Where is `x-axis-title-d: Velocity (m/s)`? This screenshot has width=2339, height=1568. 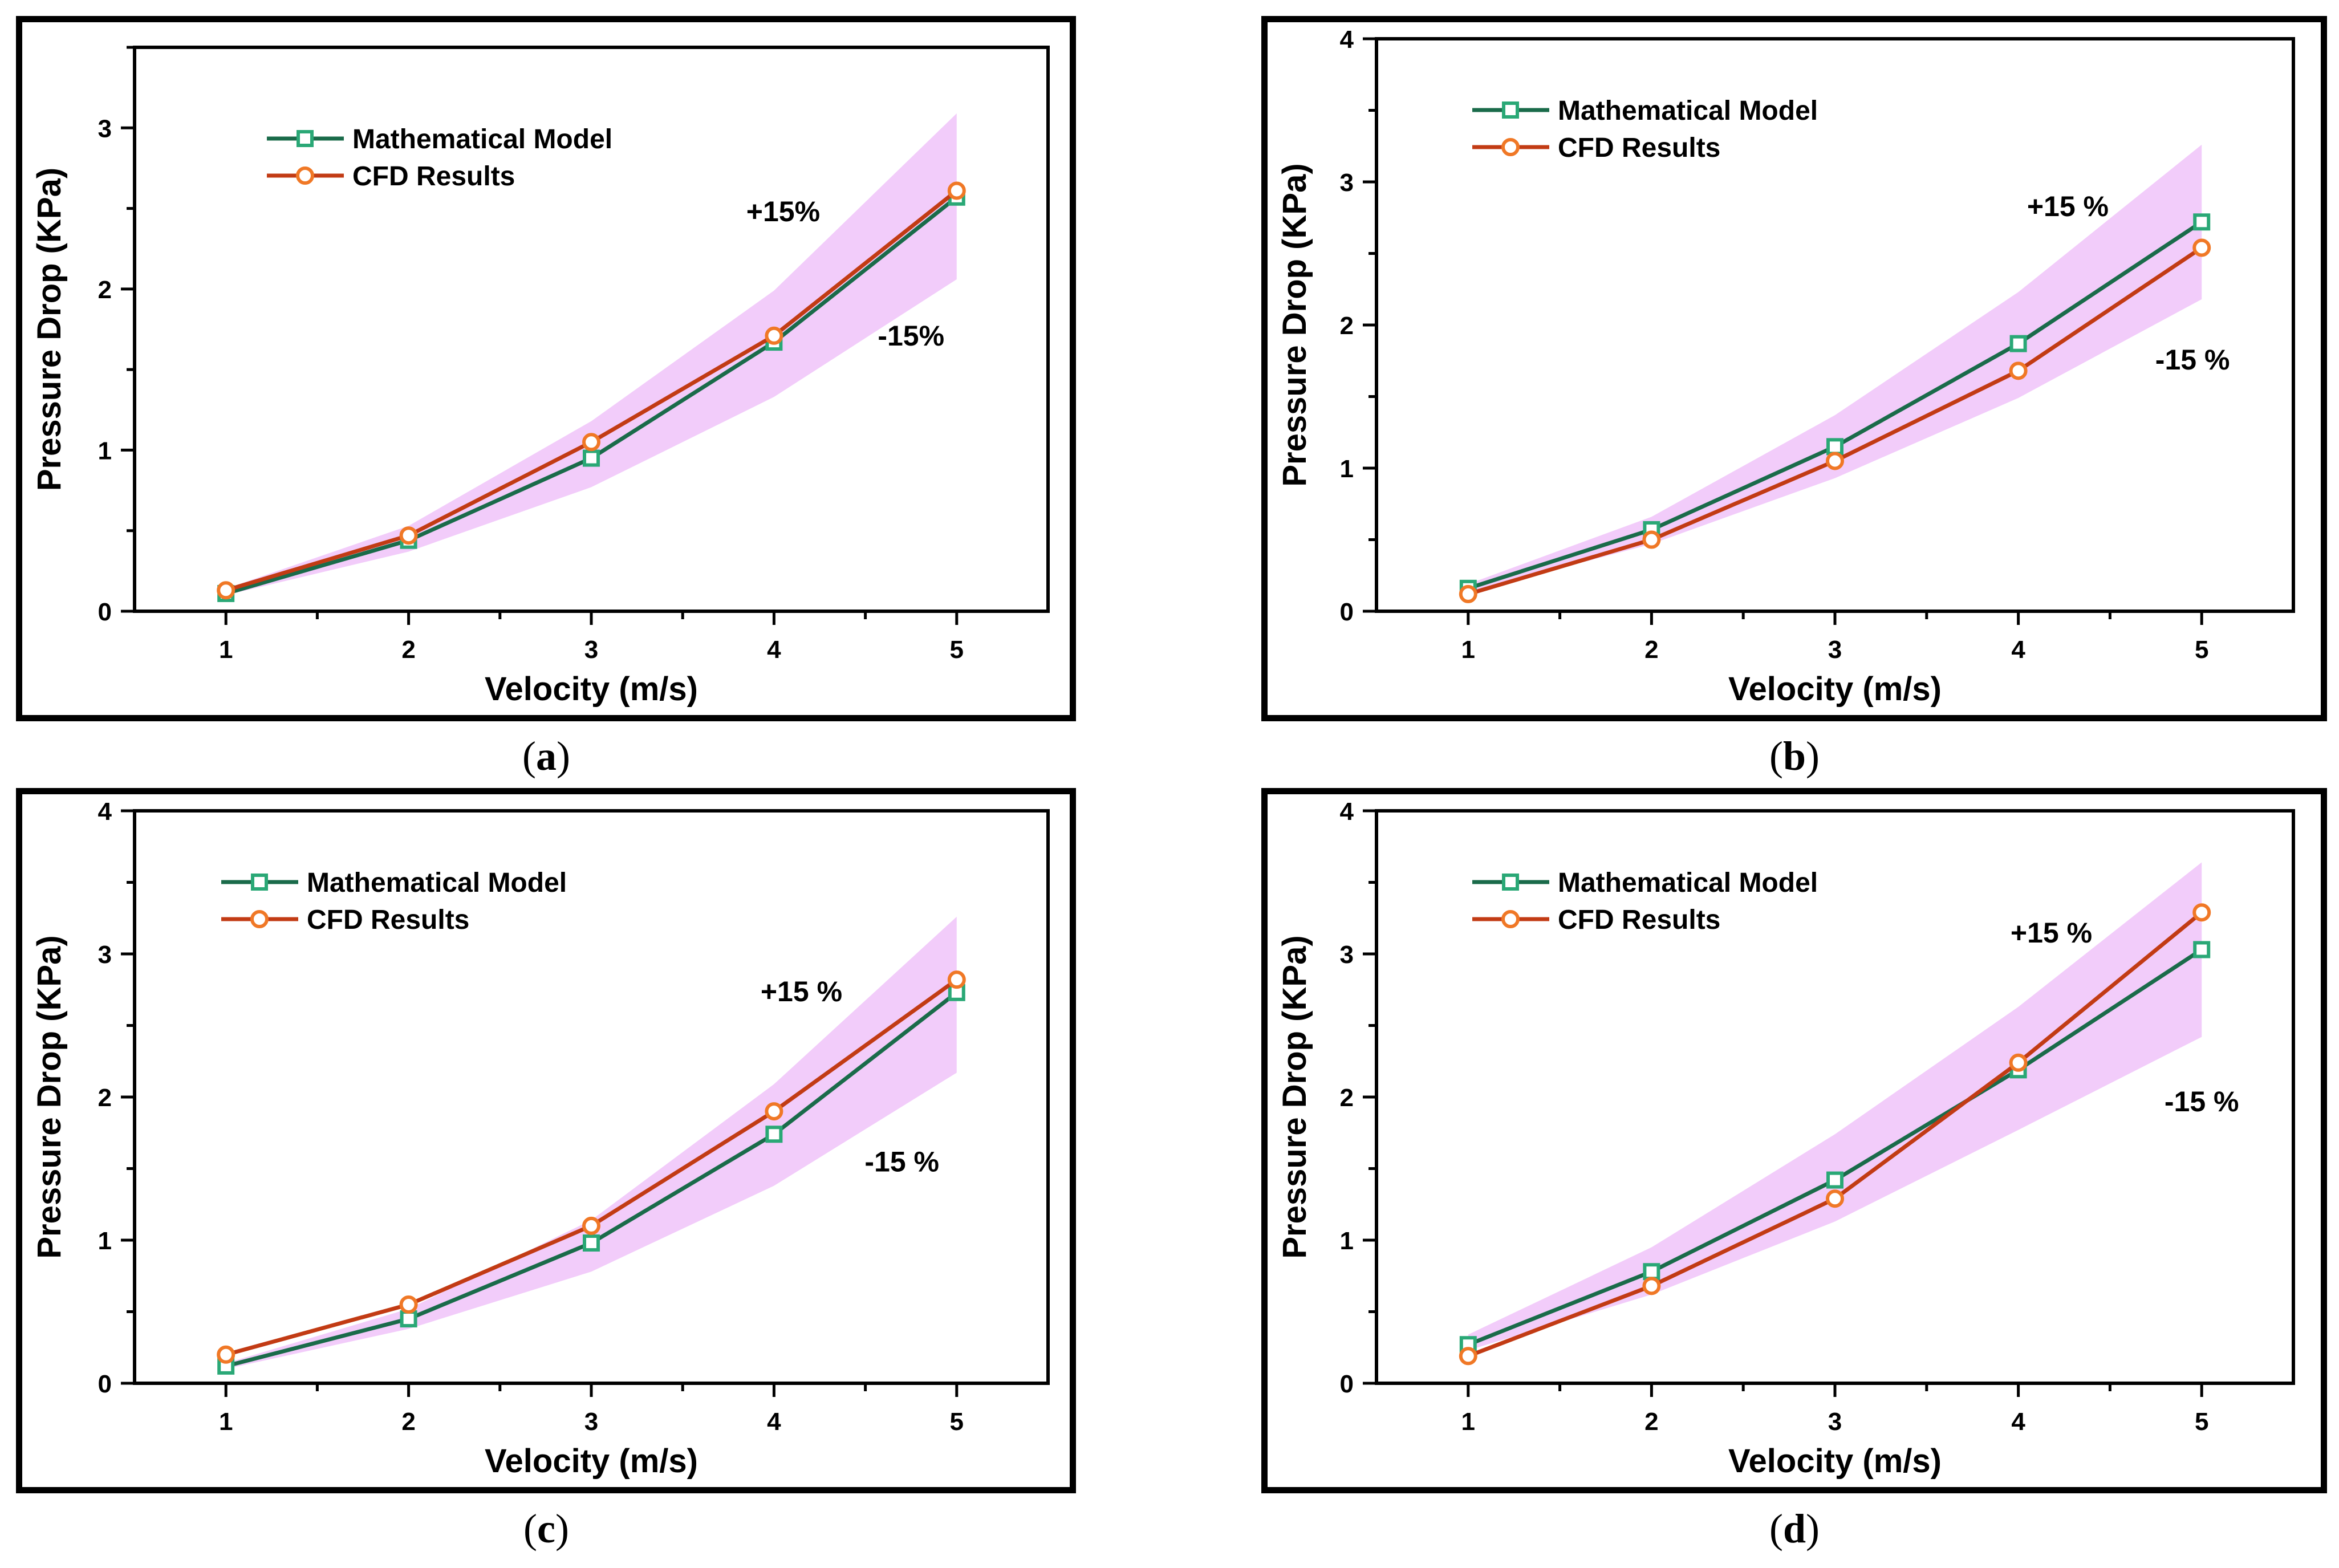 x-axis-title-d: Velocity (m/s) is located at coordinates (1835, 1462).